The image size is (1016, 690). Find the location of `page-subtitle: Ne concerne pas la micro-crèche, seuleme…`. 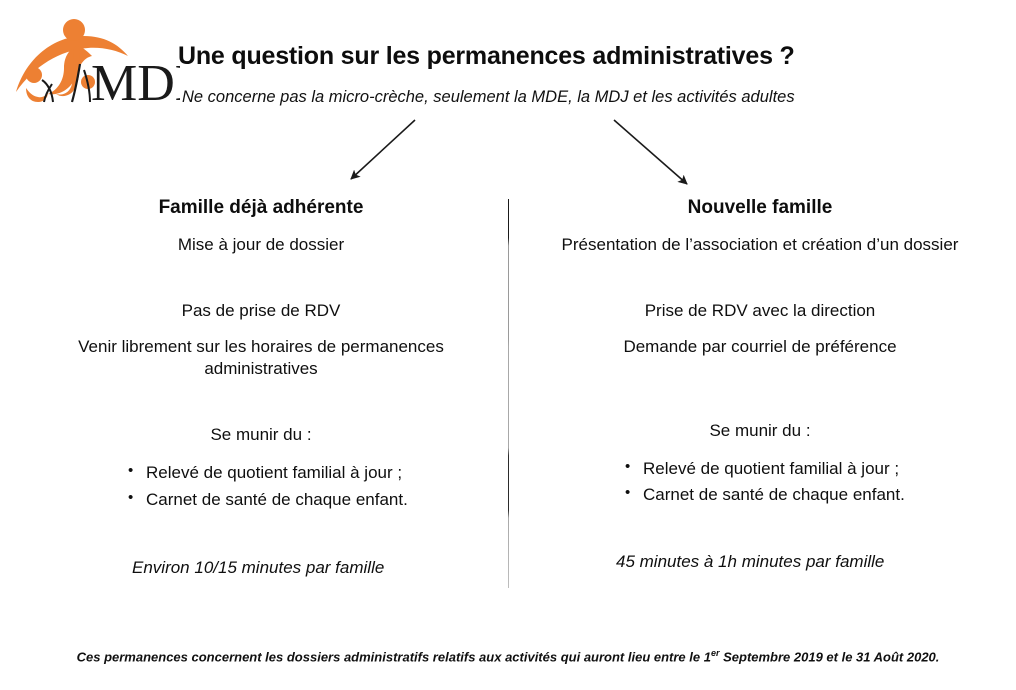

page-subtitle: Ne concerne pas la micro-crèche, seuleme… is located at coordinates (488, 97).